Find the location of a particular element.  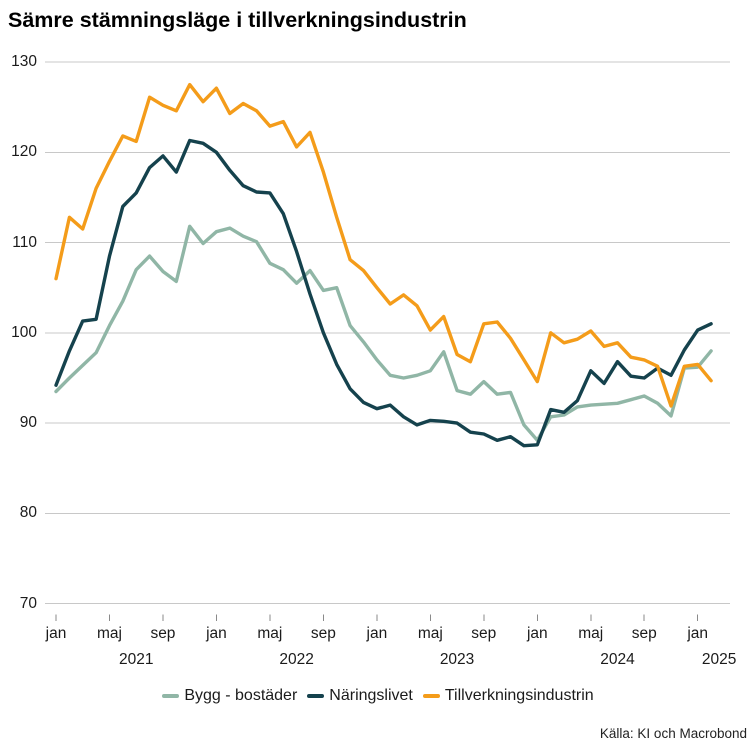

legend-label: Tillverkningsindustrin is located at coordinates (519, 695).